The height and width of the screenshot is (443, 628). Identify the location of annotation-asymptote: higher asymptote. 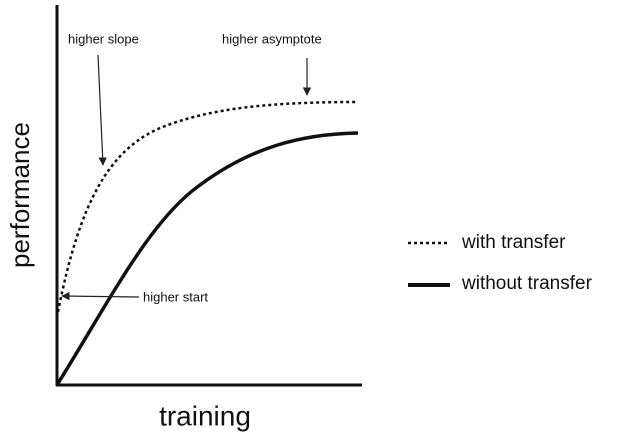
(272, 38).